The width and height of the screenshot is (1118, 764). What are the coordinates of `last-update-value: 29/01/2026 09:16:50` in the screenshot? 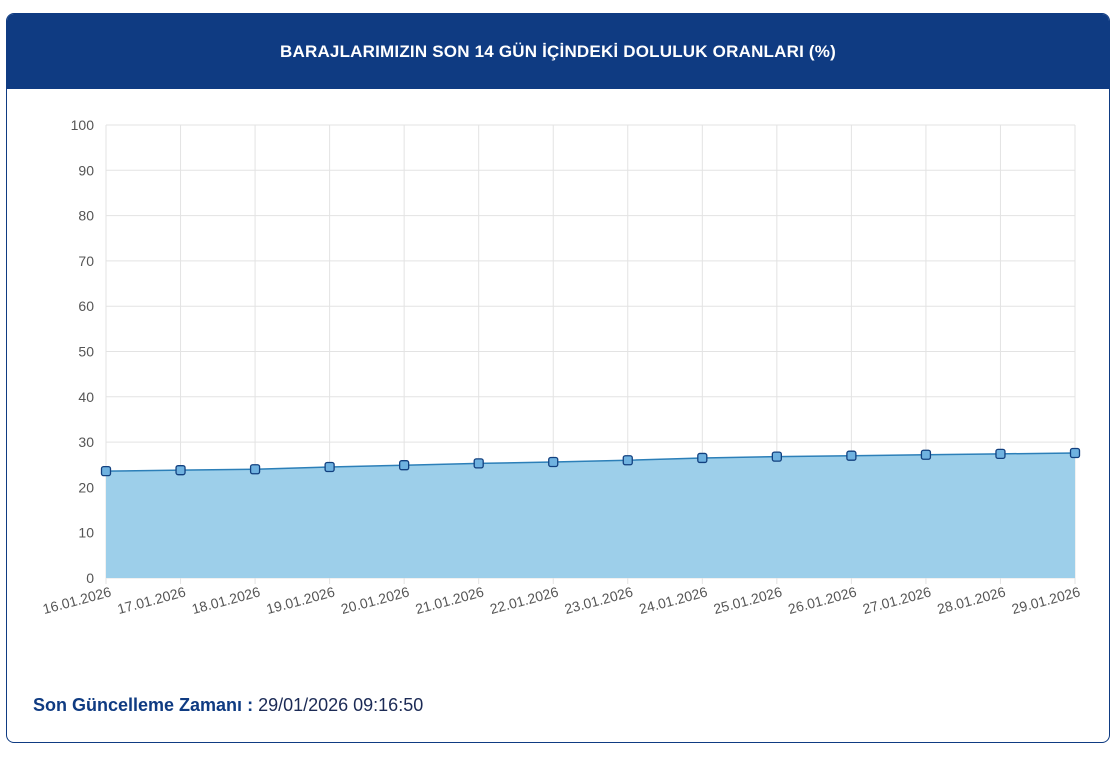 It's located at (341, 705).